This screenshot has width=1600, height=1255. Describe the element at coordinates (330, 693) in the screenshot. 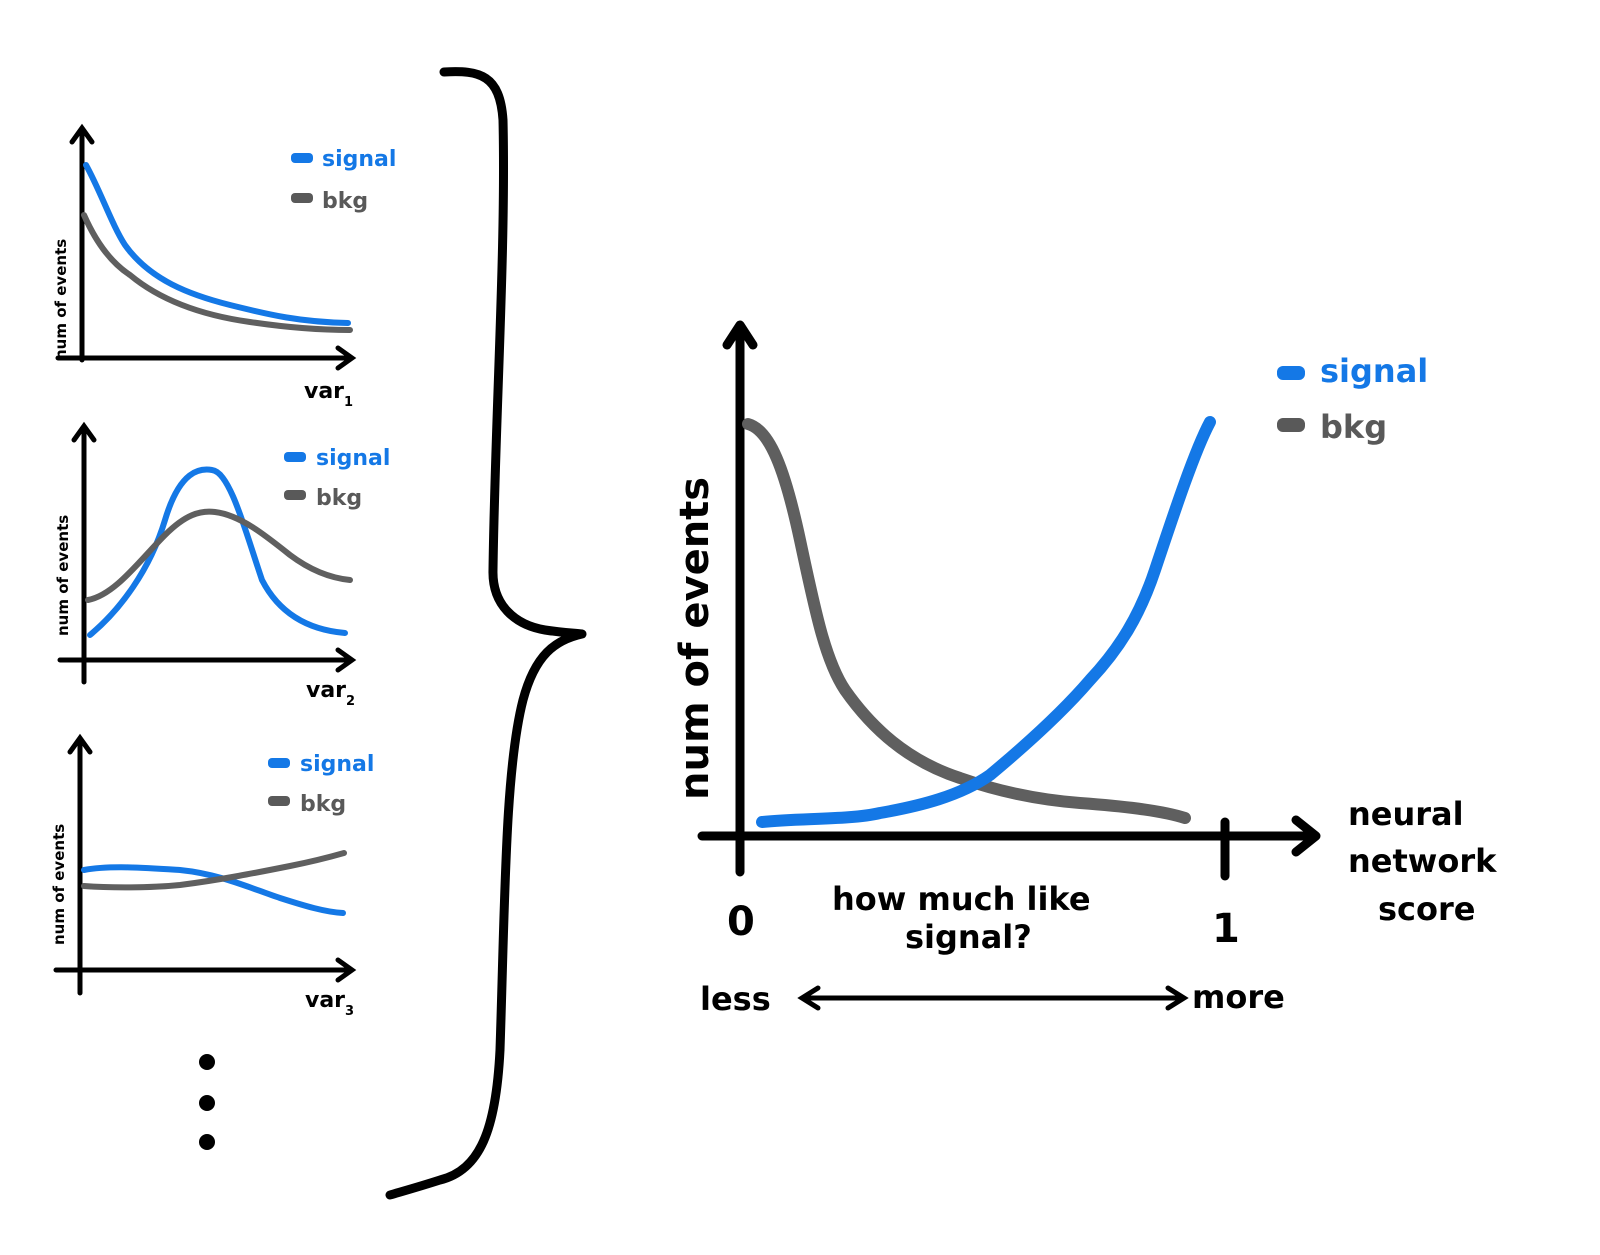

I see `x-axis-label: var2` at that location.